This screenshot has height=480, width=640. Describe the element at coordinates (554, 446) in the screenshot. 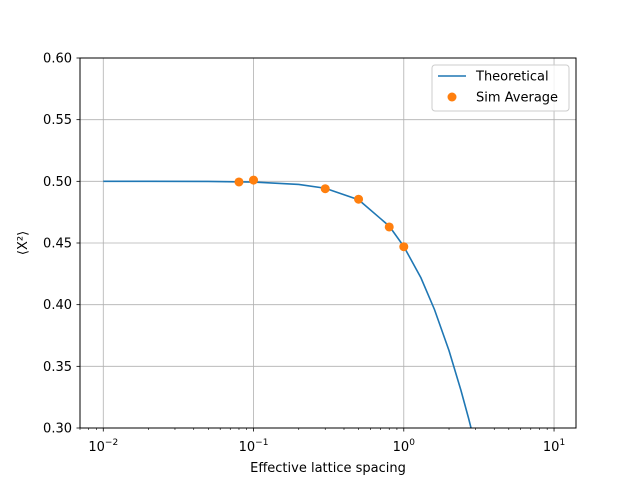

I see `x-tick-label: 10¹` at that location.